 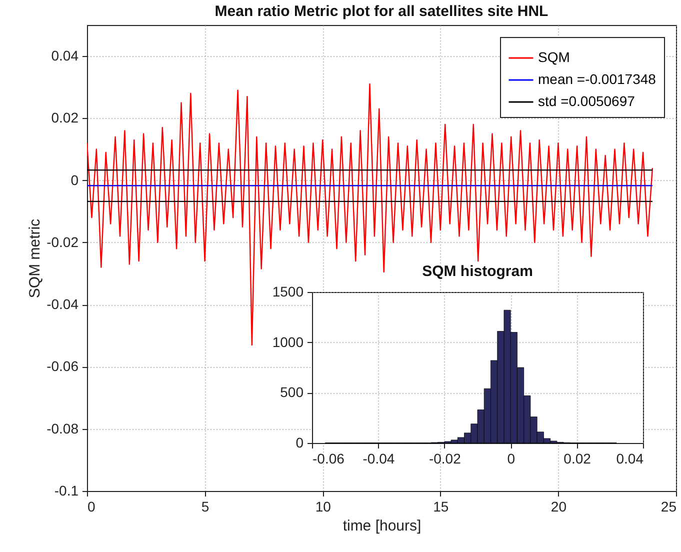 What do you see at coordinates (668, 506) in the screenshot?
I see `x-tick-label: 25` at bounding box center [668, 506].